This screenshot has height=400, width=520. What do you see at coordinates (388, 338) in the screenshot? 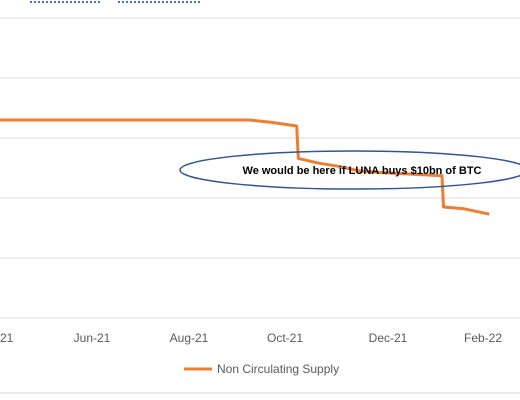
I see `x-tick-label: Dec-21` at bounding box center [388, 338].